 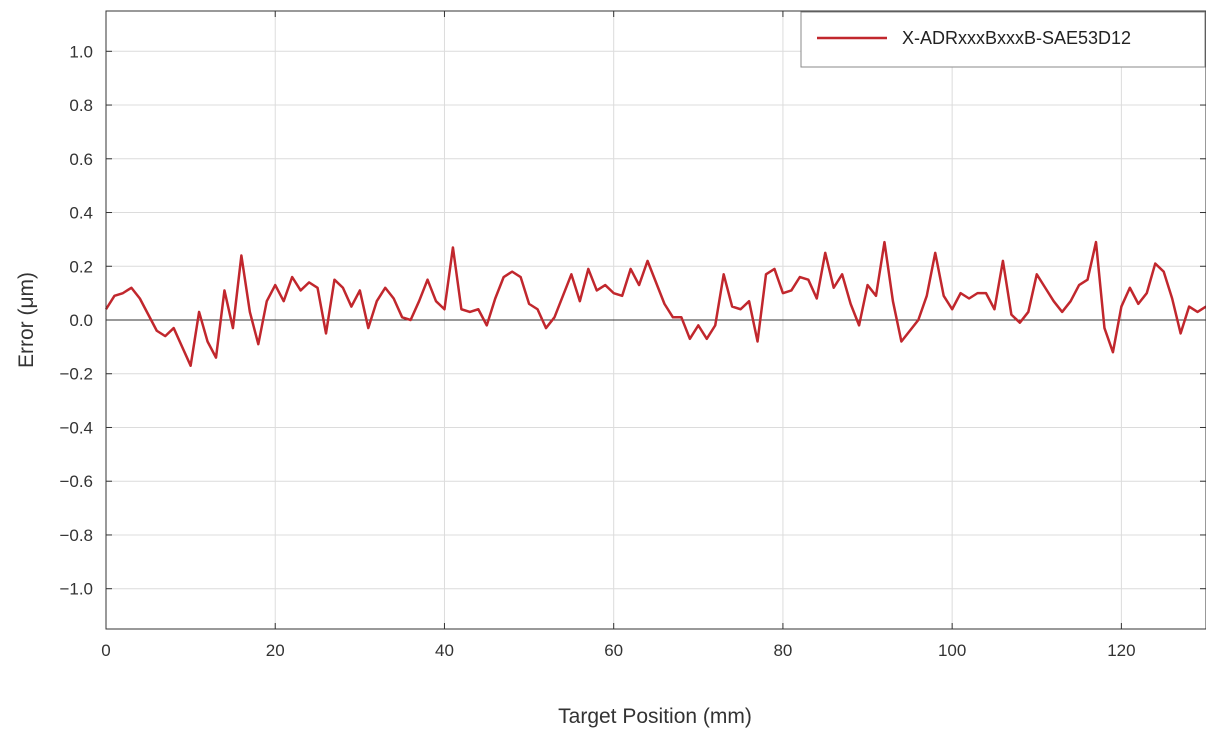 I want to click on legend-box, so click(x=1003, y=39).